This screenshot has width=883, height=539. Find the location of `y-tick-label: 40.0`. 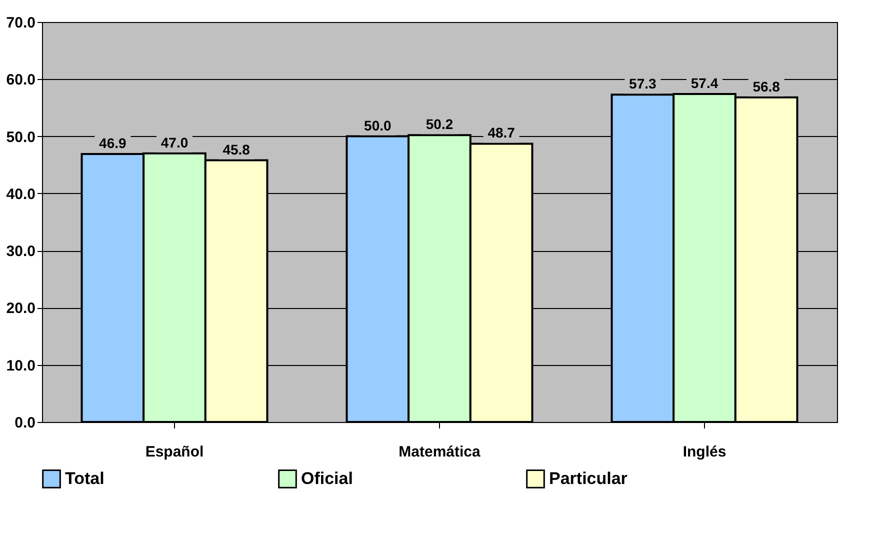

y-tick-label: 40.0 is located at coordinates (21, 194).